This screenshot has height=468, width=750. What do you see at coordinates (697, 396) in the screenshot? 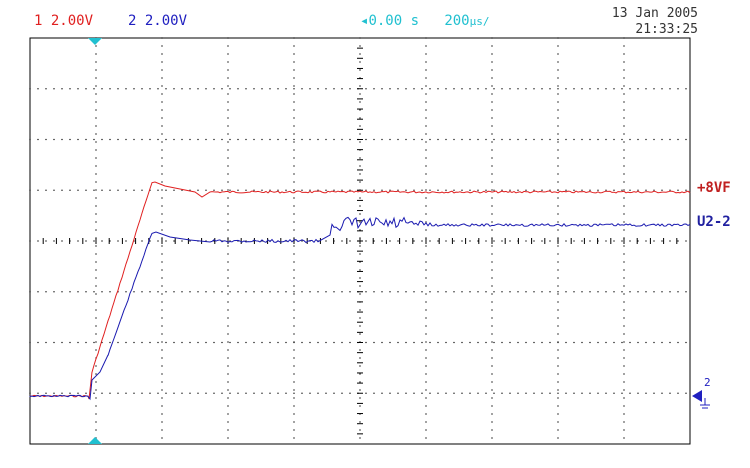
I see `ground-arrow-icon` at bounding box center [697, 396].